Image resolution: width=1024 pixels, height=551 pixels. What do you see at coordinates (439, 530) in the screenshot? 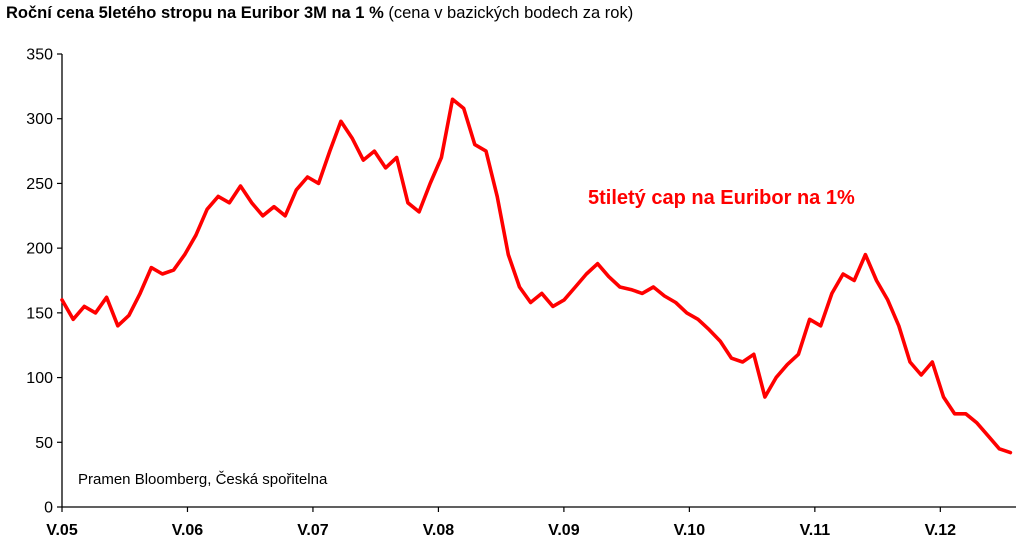
I see `x-tick-label: V.08` at bounding box center [439, 530].